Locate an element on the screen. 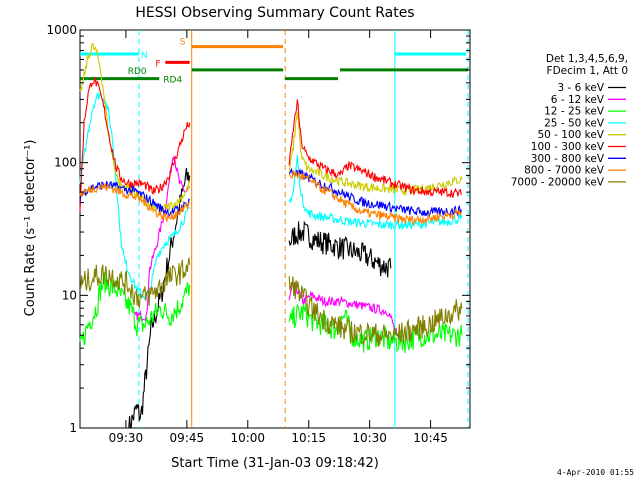  legend-entry-label: 50 - 100 keV is located at coordinates (570, 135).